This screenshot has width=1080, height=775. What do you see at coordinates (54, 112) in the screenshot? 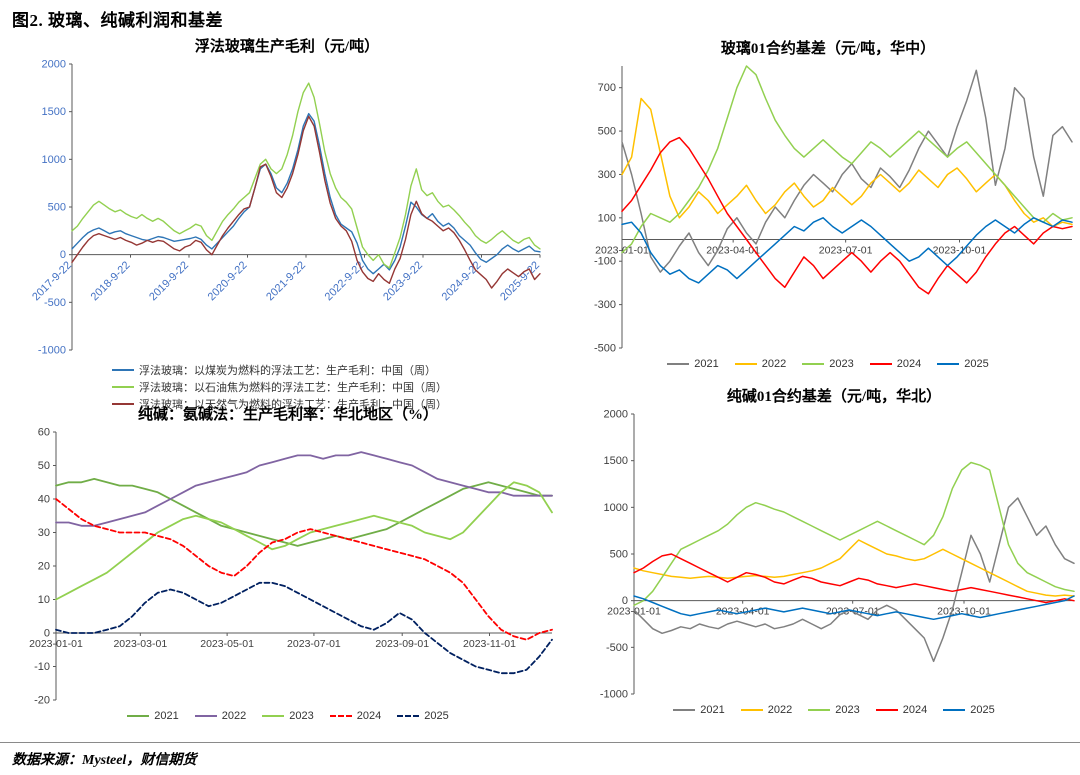
I see `y-tick-label: 1500` at bounding box center [54, 112].